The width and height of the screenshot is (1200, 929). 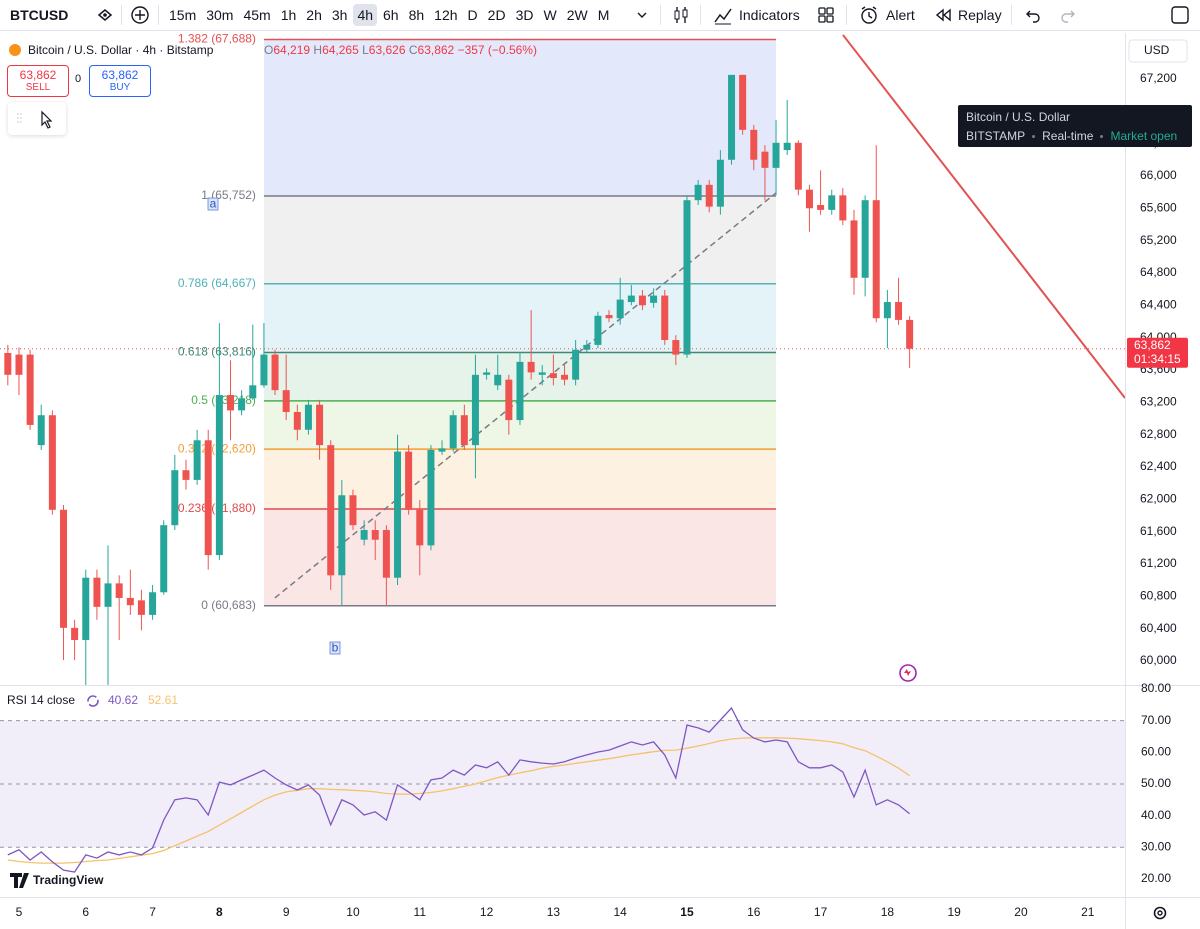 What do you see at coordinates (524, 15) in the screenshot?
I see `interval: 3D` at bounding box center [524, 15].